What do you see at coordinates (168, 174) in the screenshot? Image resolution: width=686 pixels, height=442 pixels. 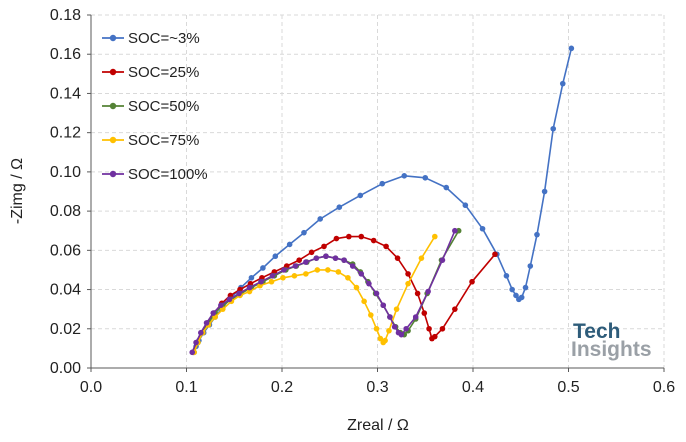 I see `legend-label: SOC=100%` at bounding box center [168, 174].